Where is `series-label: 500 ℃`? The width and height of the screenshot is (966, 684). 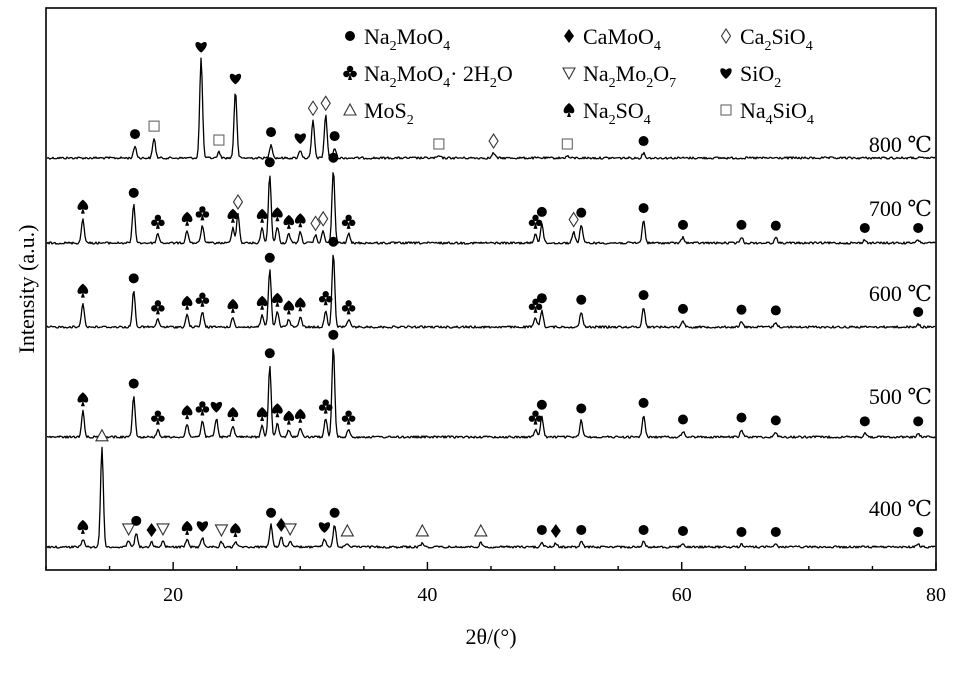 series-label: 500 ℃ is located at coordinates (900, 396).